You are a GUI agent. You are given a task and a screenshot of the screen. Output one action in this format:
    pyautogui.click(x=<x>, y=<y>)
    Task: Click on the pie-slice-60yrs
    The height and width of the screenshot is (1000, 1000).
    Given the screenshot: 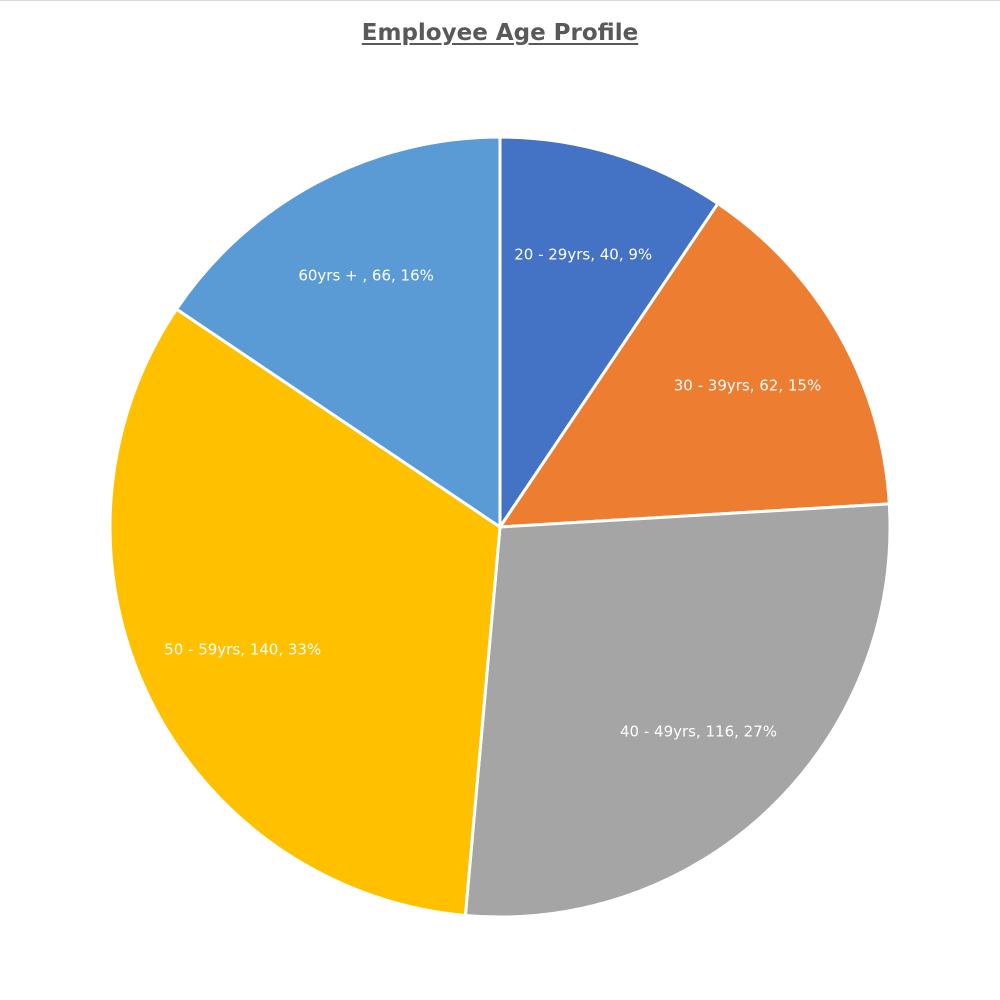 What is the action you would take?
    pyautogui.click(x=338, y=332)
    